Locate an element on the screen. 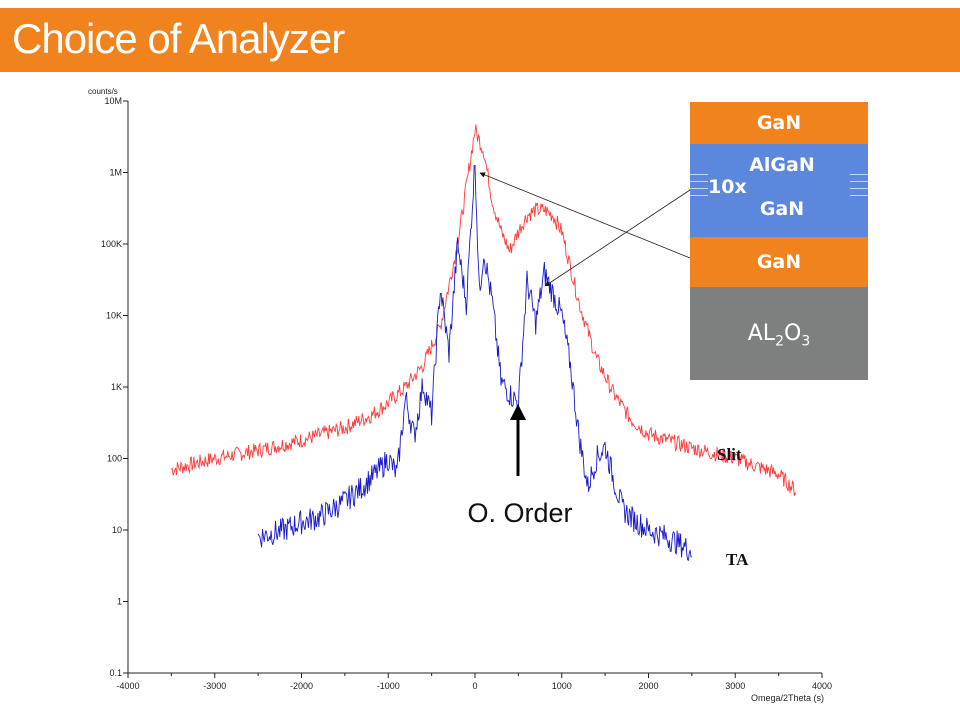  superlattice-gan-label: GaN is located at coordinates (782, 209).